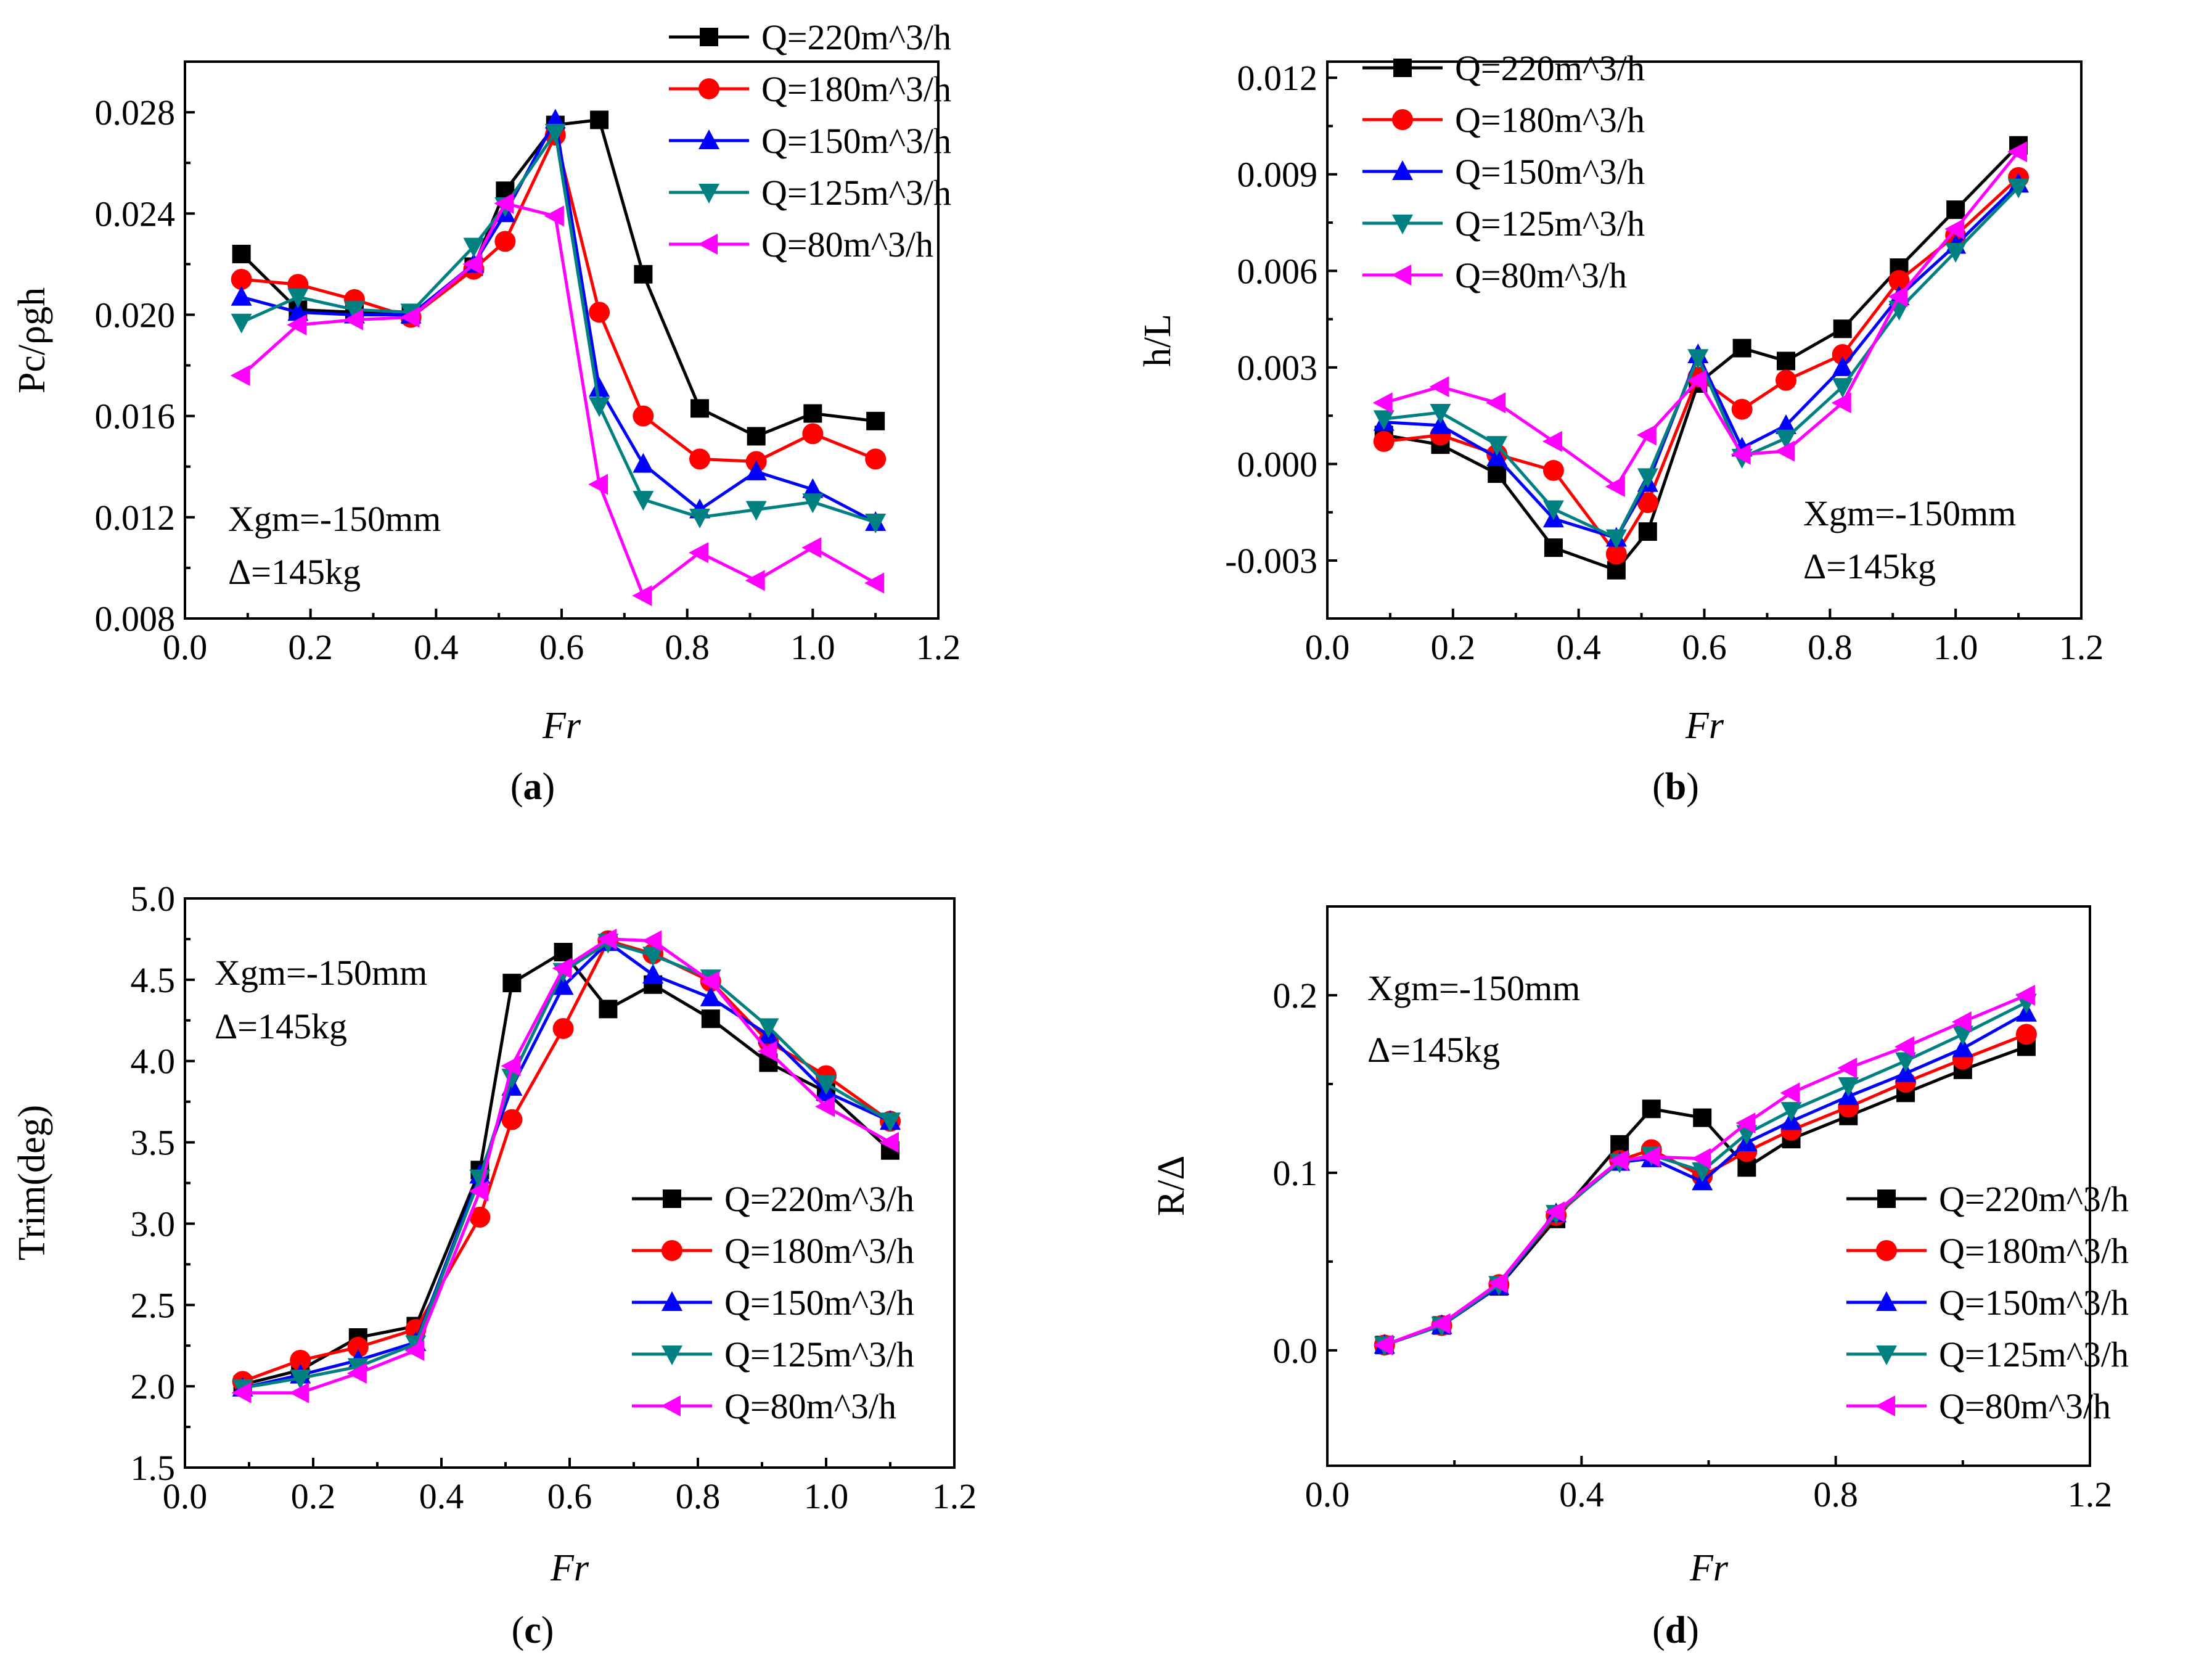 The height and width of the screenshot is (1668, 2212). Describe the element at coordinates (135, 315) in the screenshot. I see `y-tick-label: 0.020` at that location.